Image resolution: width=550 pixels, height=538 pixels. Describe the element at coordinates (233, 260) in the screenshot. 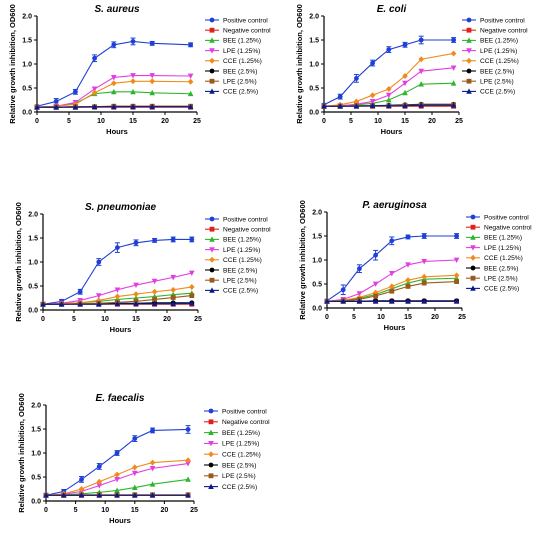

I see `legend-item: CCE (1.25%)` at that location.